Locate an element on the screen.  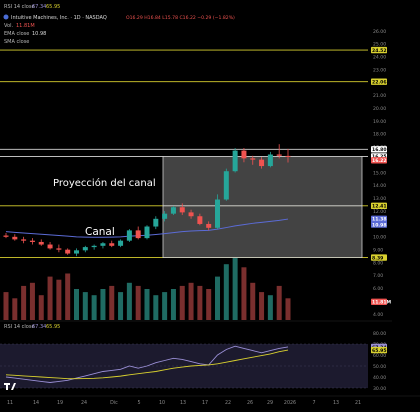
price-badge-label: 11.38 is located at coordinates (379, 220).